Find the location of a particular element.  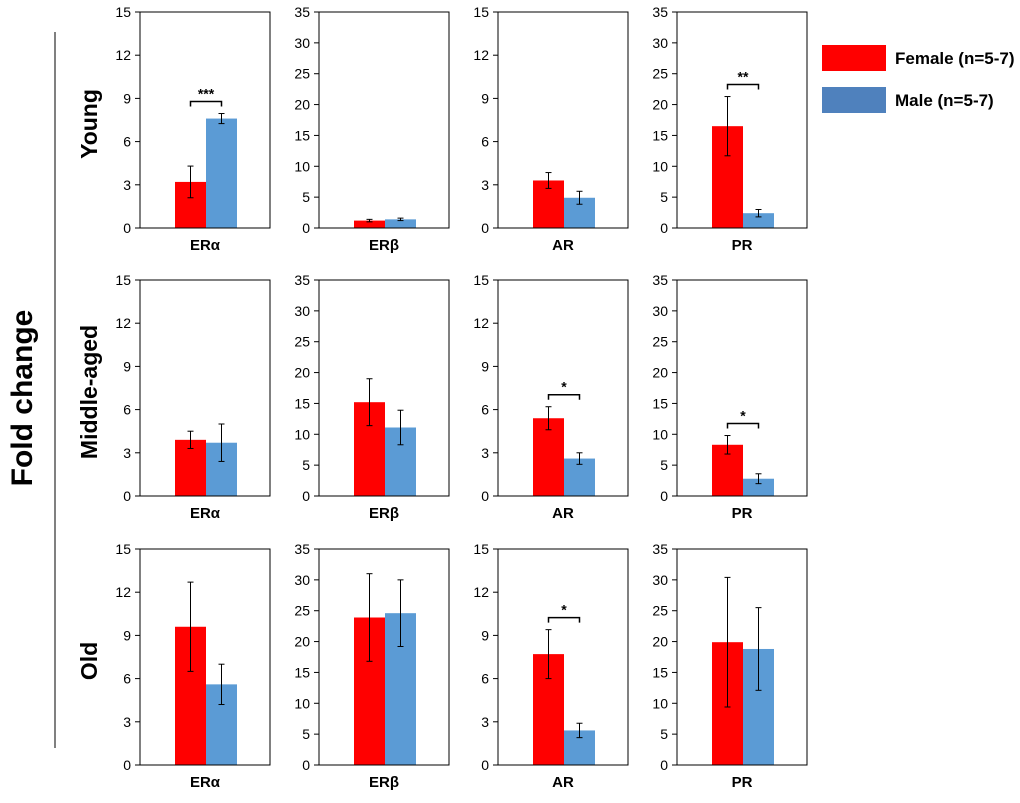

legend-label-male: Male (n=5-7) is located at coordinates (944, 100).